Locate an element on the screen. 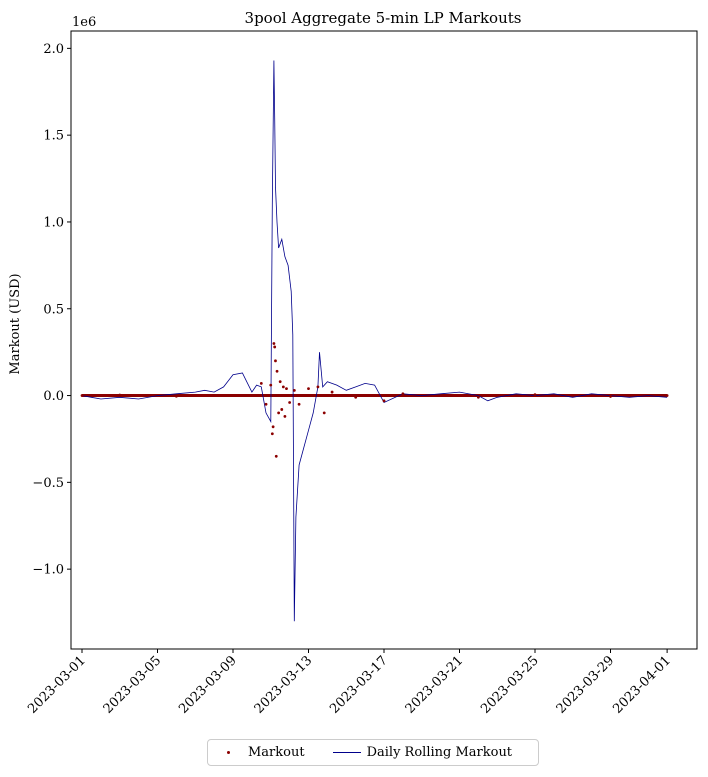 The width and height of the screenshot is (708, 777). y-tick-label: −1.0 is located at coordinates (48, 570).